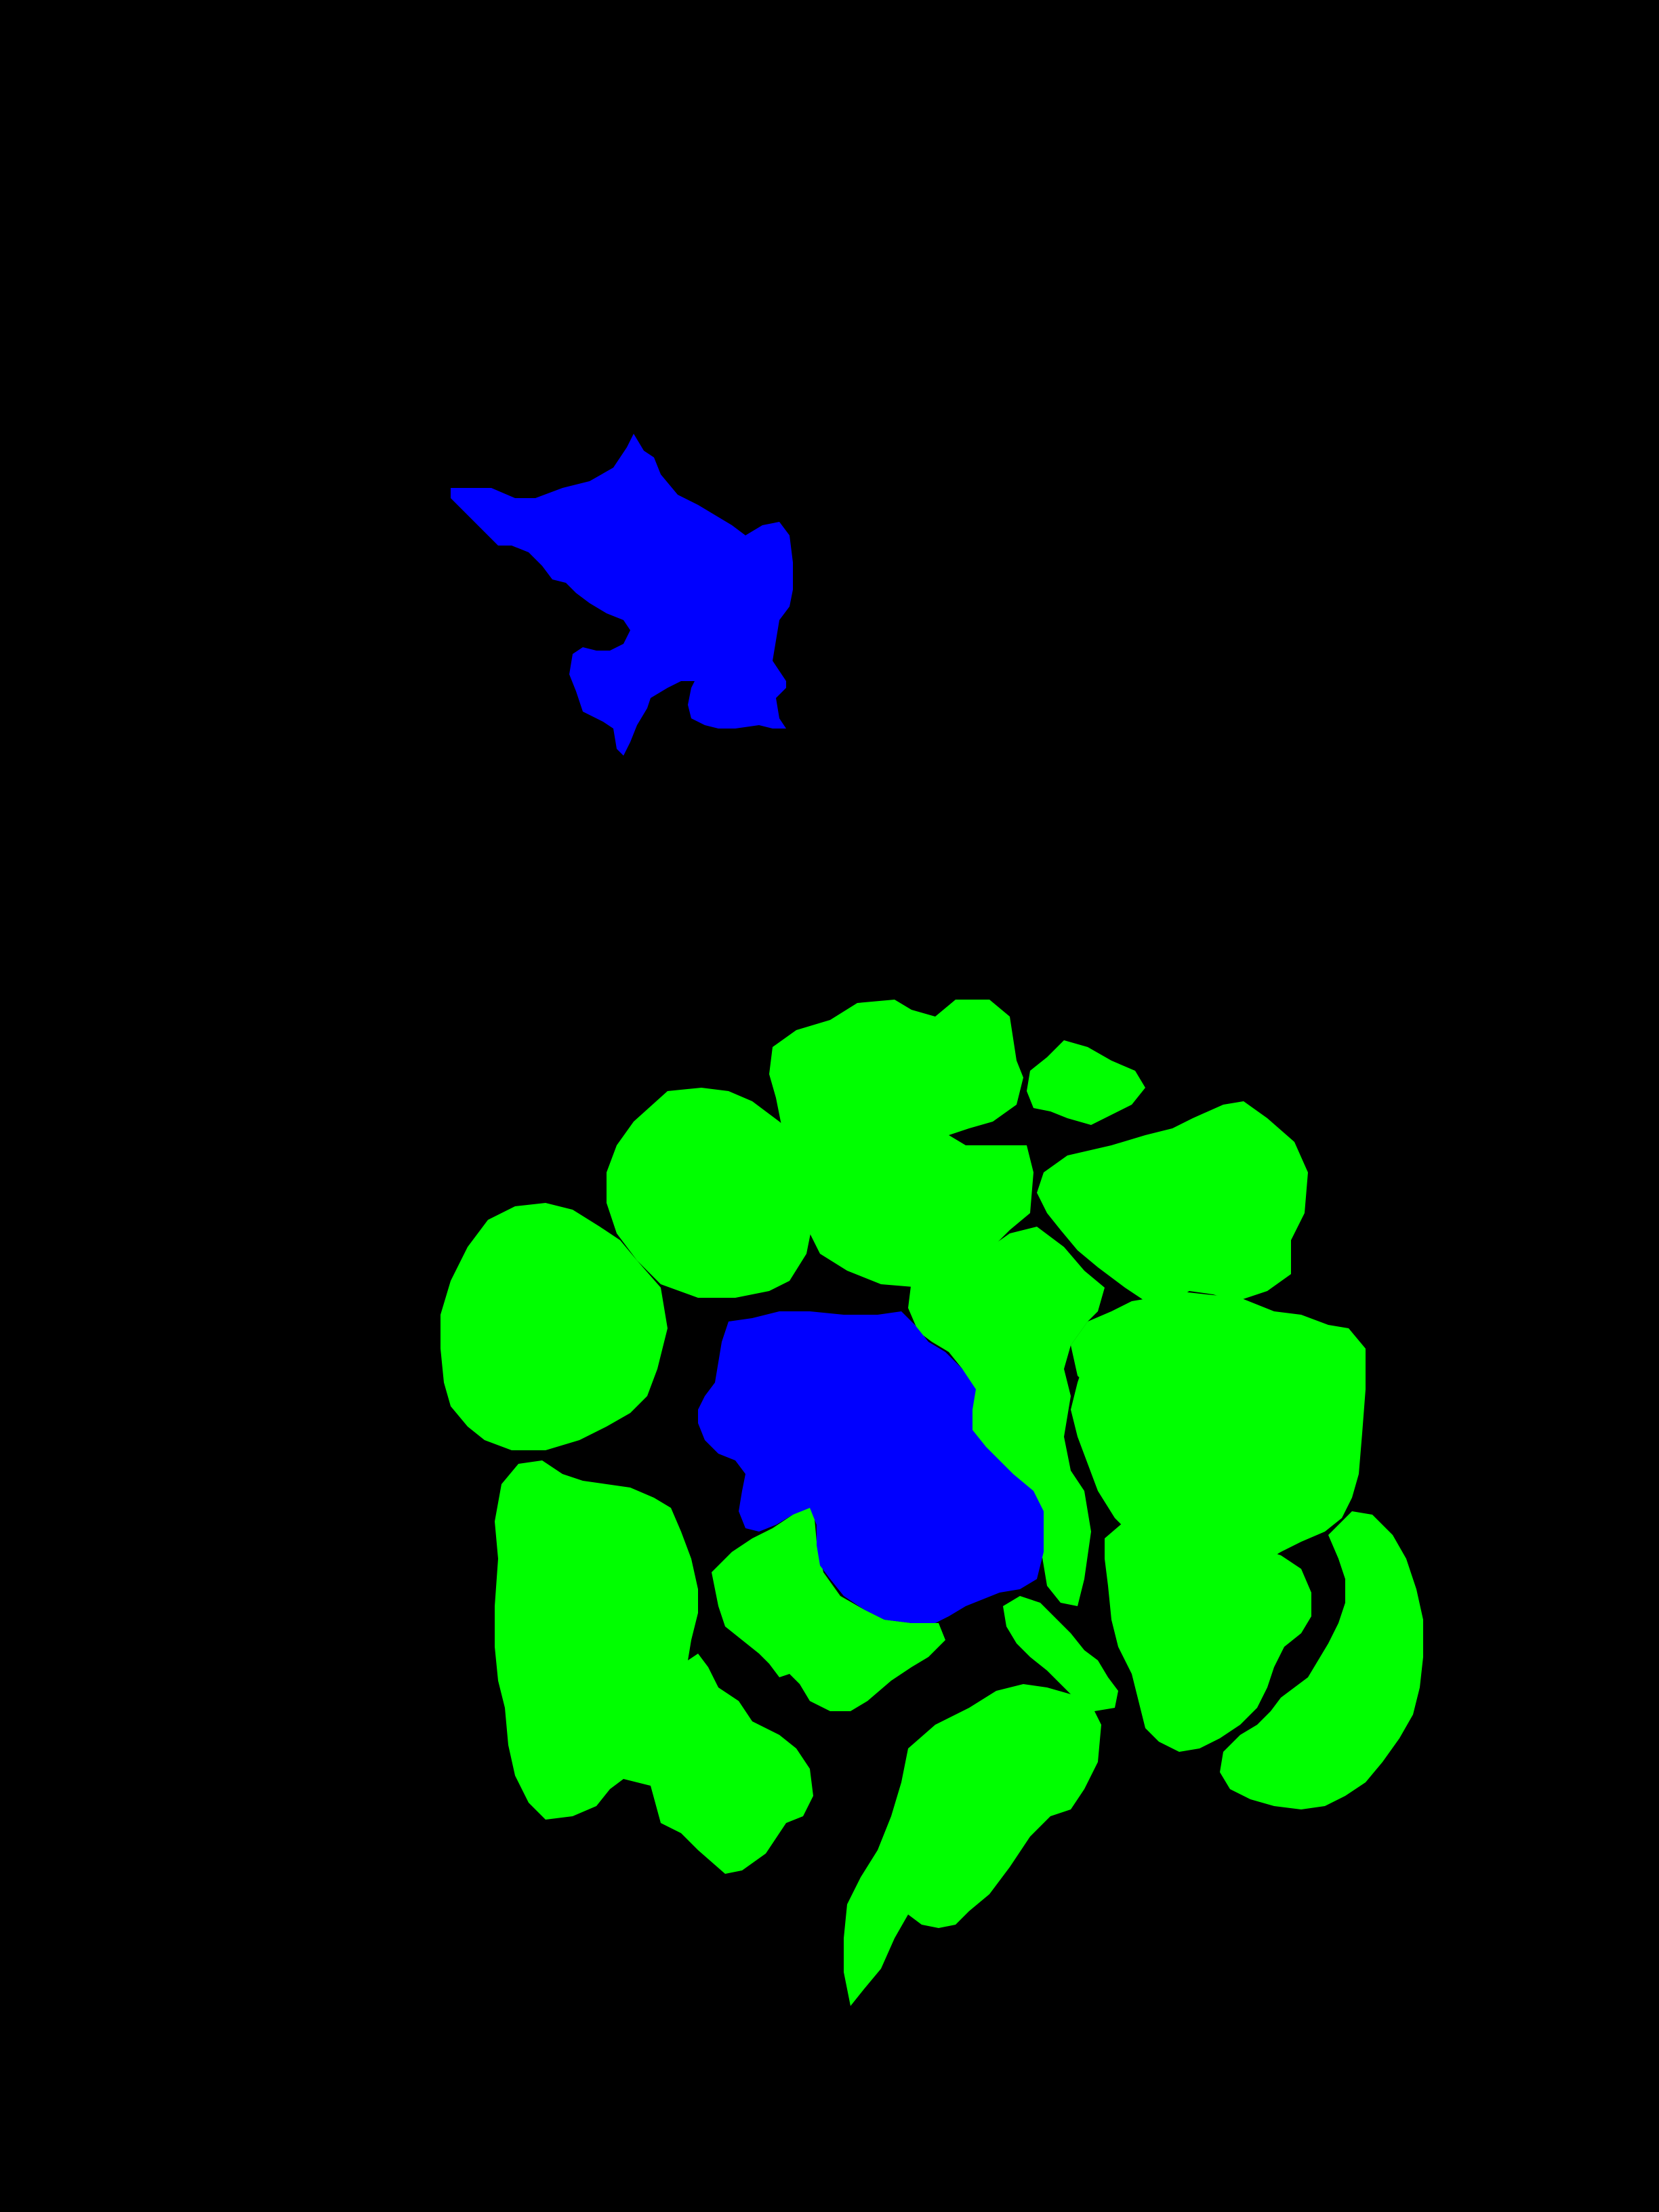 This screenshot has width=1659, height=2212. I want to click on green-region-right-large, so click(1218, 1430).